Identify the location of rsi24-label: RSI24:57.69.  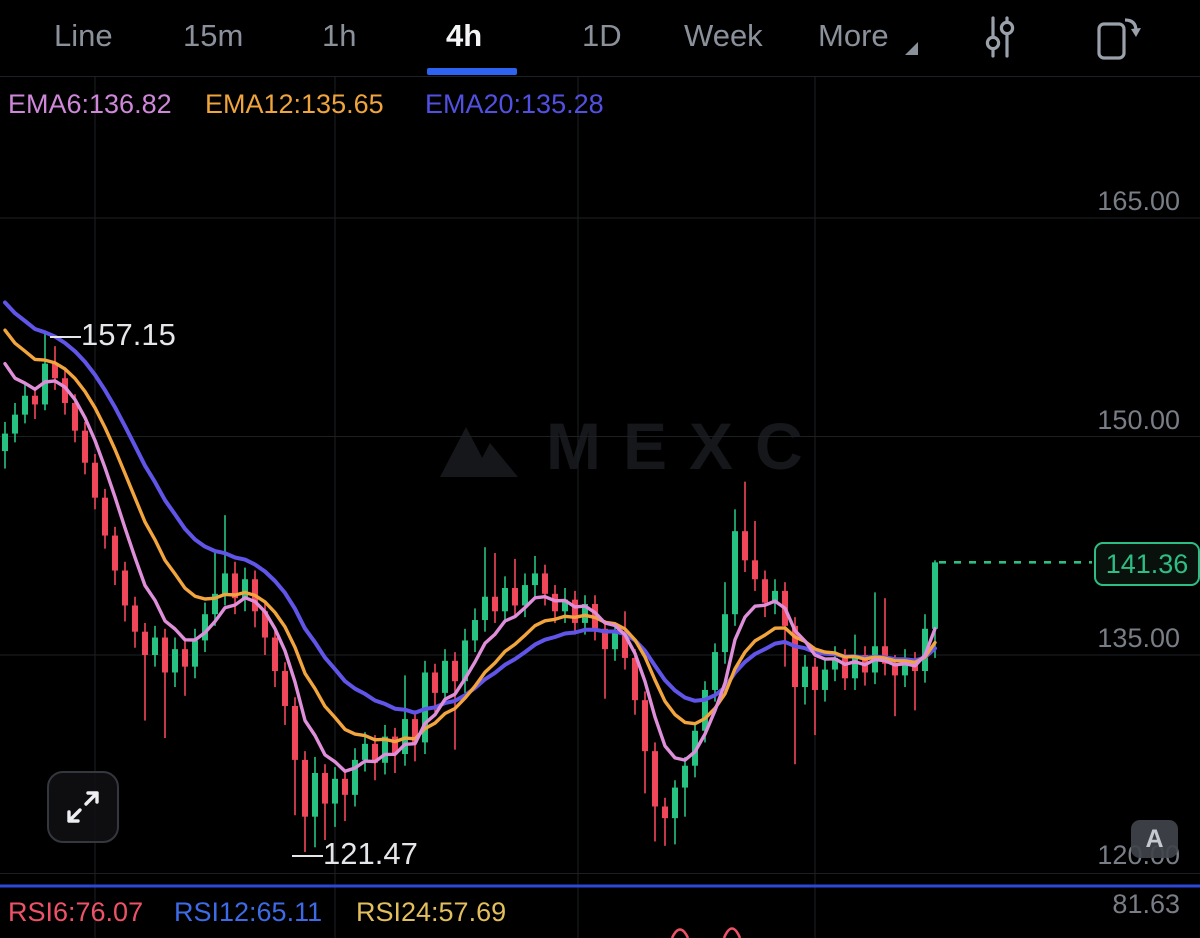
(431, 912).